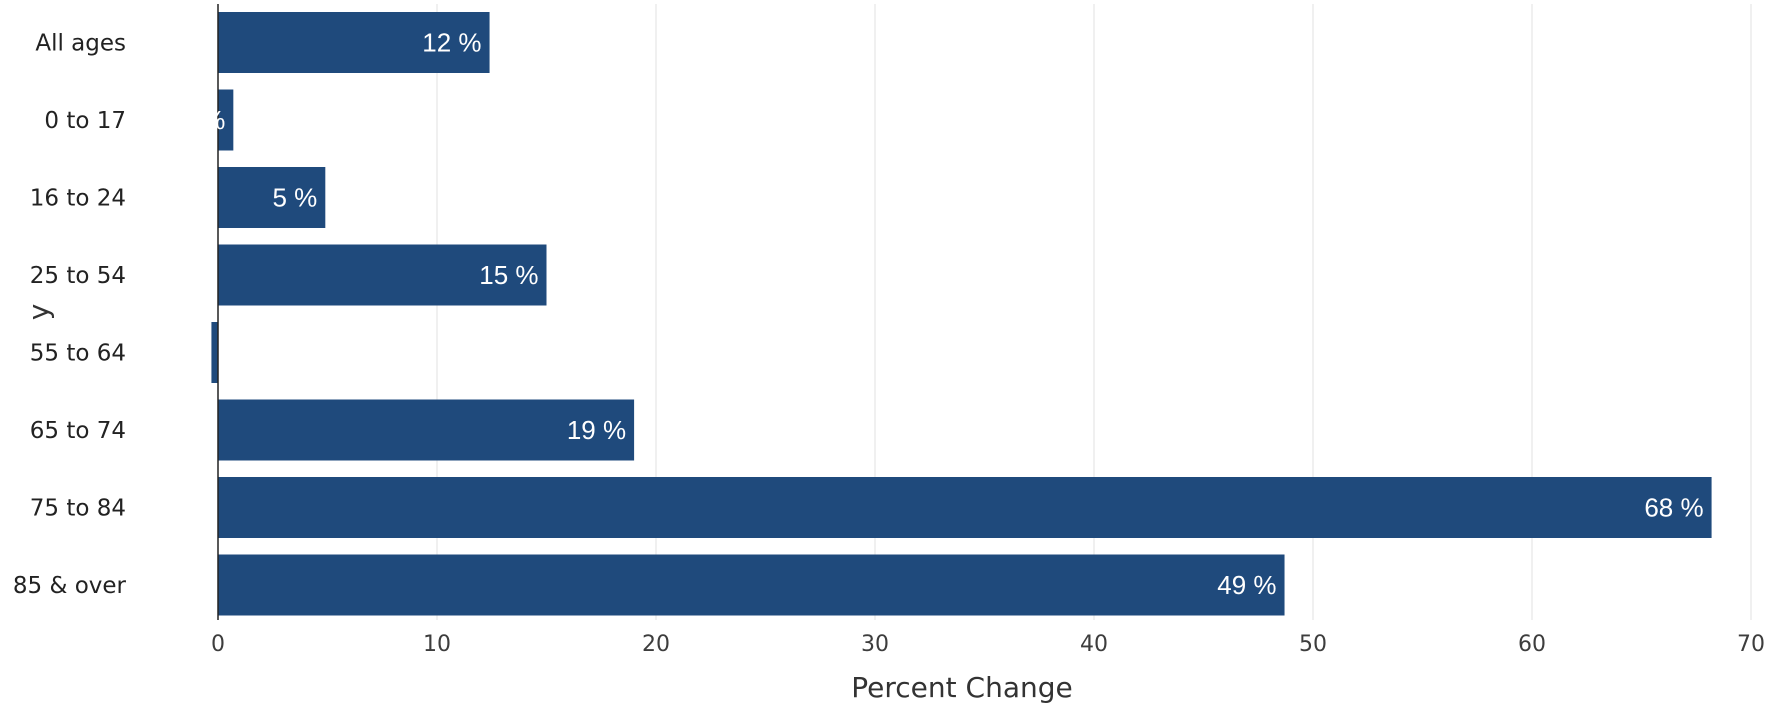 This screenshot has height=705, width=1771. What do you see at coordinates (1751, 644) in the screenshot?
I see `x-tick-label: 70` at bounding box center [1751, 644].